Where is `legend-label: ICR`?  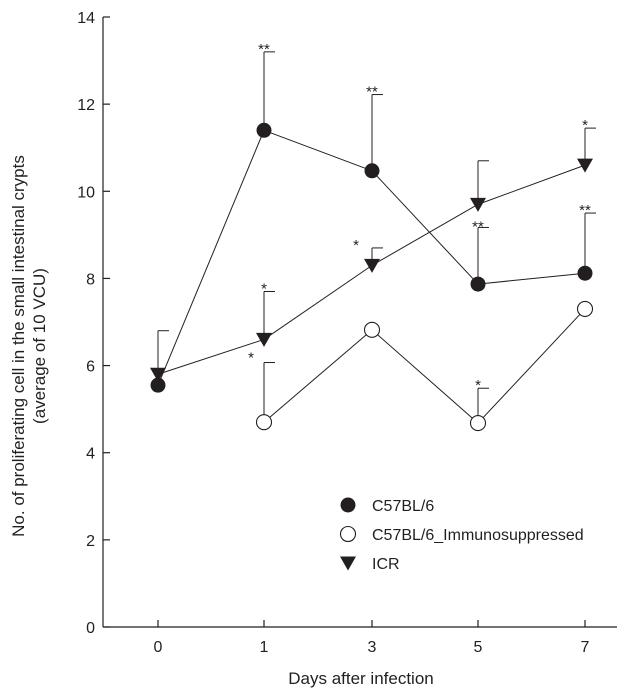
legend-label: ICR is located at coordinates (386, 564).